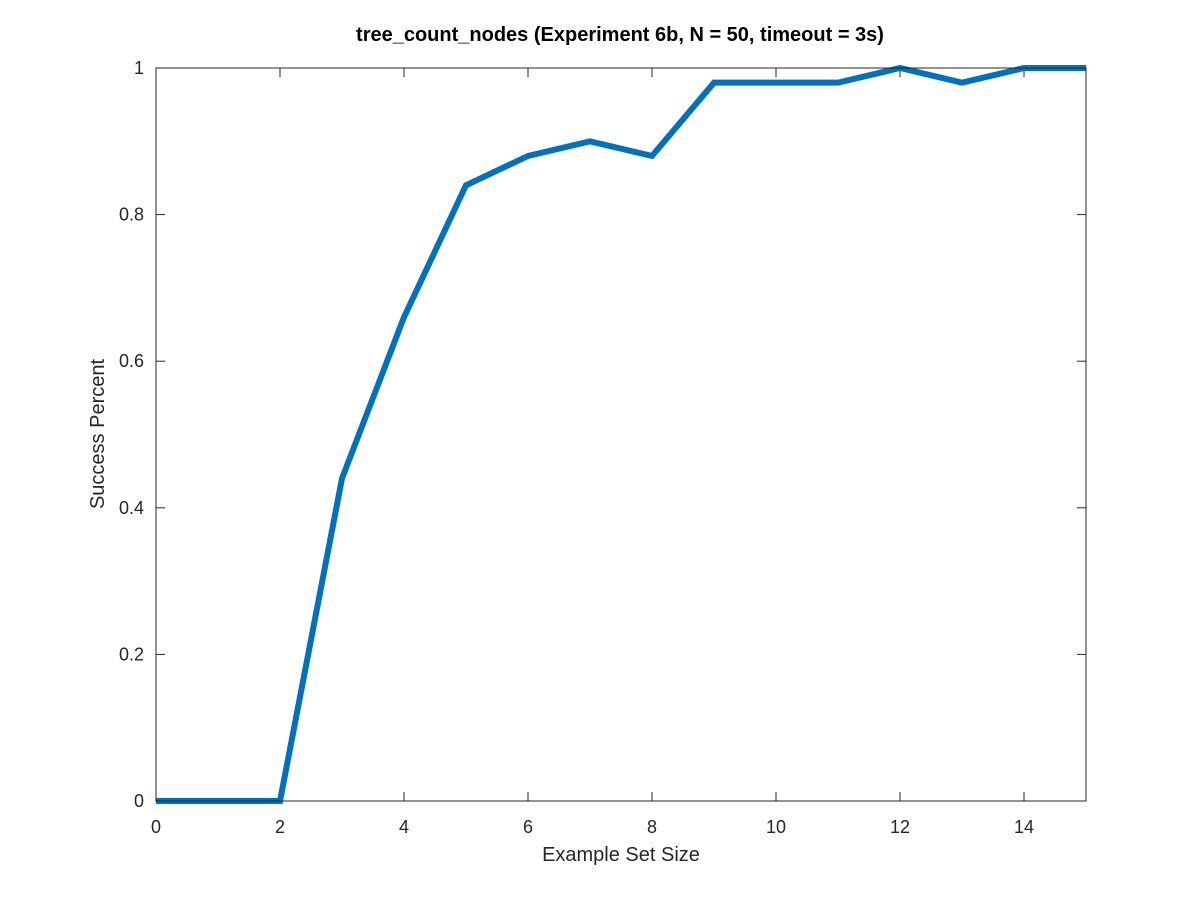  I want to click on y-tick-label: 0.4, so click(131, 508).